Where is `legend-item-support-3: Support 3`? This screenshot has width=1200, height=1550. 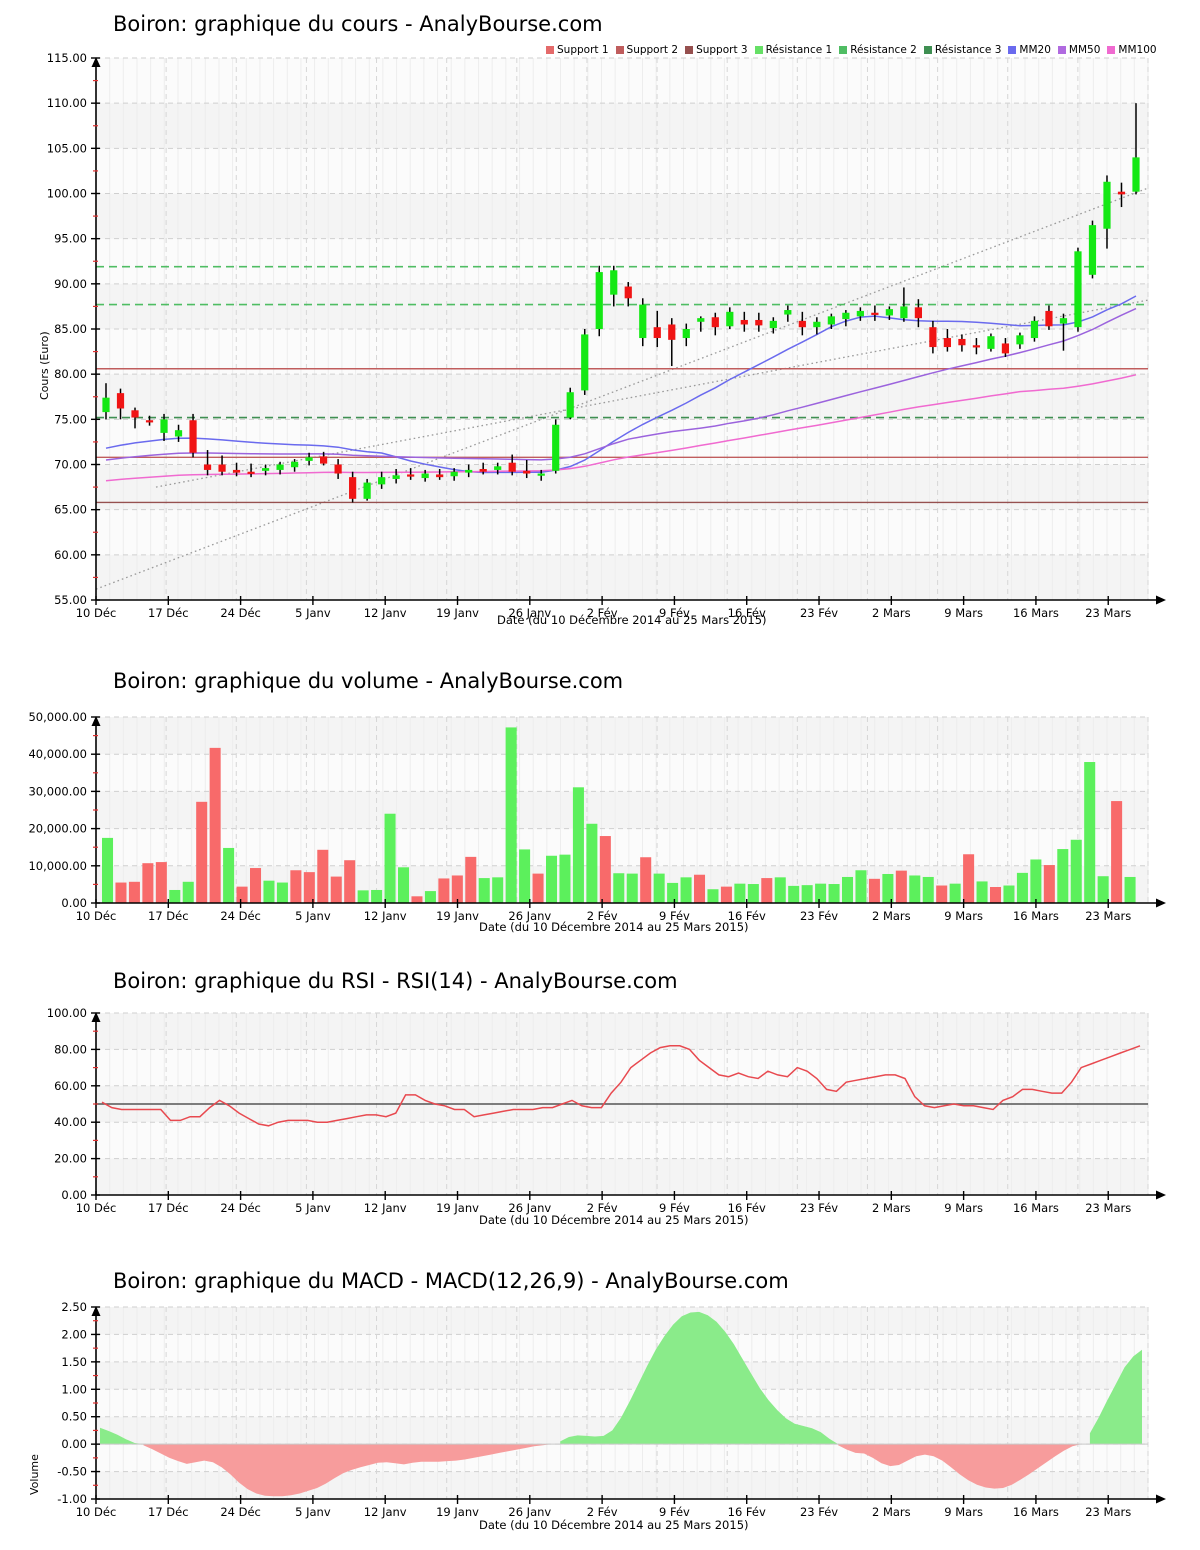 legend-item-support-3: Support 3 is located at coordinates (716, 50).